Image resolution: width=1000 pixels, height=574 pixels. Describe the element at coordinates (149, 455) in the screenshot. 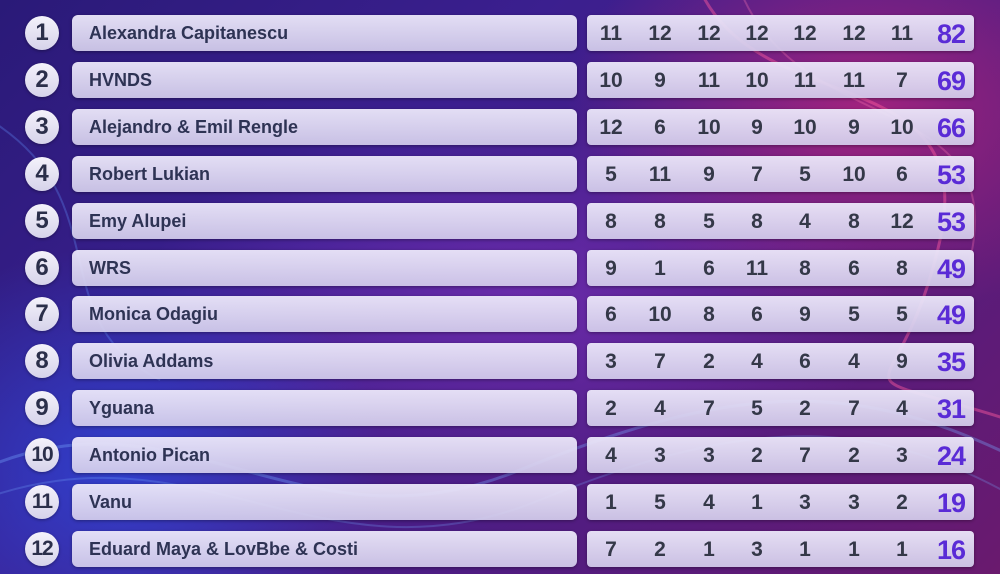

I see `contestant-name: Antonio Pican` at that location.